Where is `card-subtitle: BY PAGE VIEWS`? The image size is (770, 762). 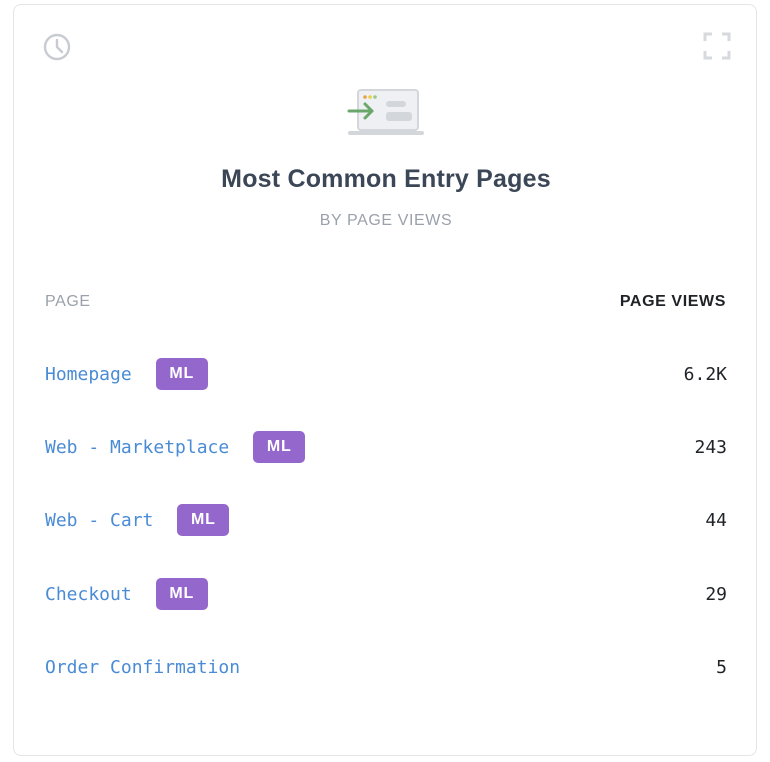
card-subtitle: BY PAGE VIEWS is located at coordinates (386, 220).